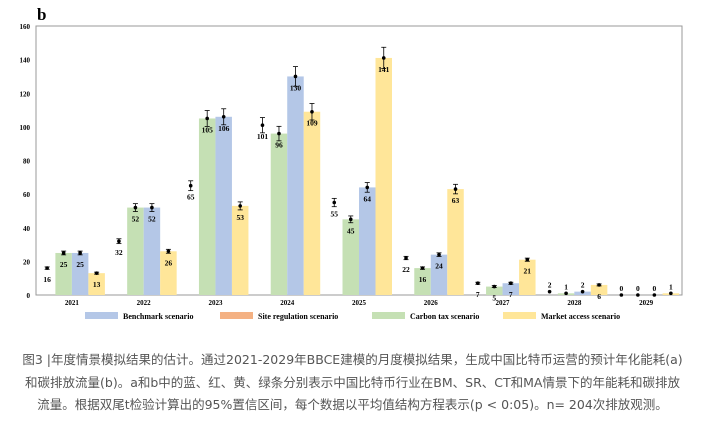 The height and width of the screenshot is (439, 703). What do you see at coordinates (279, 145) in the screenshot?
I see `data-label: 96` at bounding box center [279, 145].